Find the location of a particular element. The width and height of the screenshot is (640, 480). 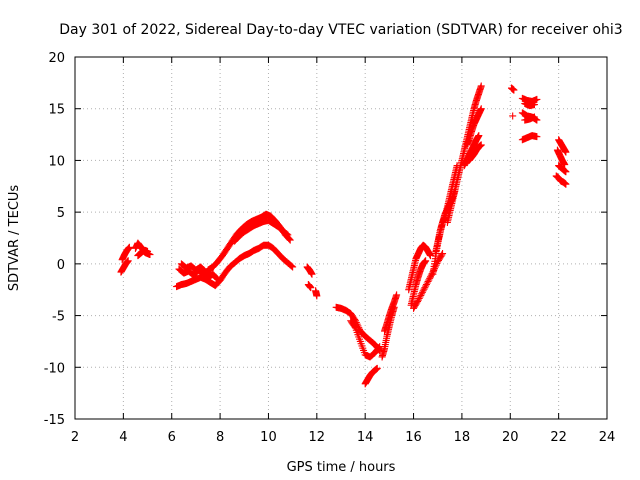

x-tick-label: 10 is located at coordinates (268, 437).